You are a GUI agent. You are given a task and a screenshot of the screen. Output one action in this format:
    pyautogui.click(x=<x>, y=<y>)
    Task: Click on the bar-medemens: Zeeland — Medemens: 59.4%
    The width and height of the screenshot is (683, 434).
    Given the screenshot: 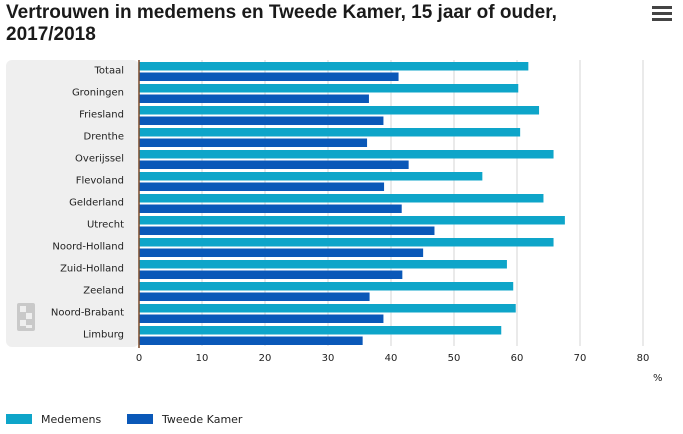 What is the action you would take?
    pyautogui.click(x=326, y=286)
    